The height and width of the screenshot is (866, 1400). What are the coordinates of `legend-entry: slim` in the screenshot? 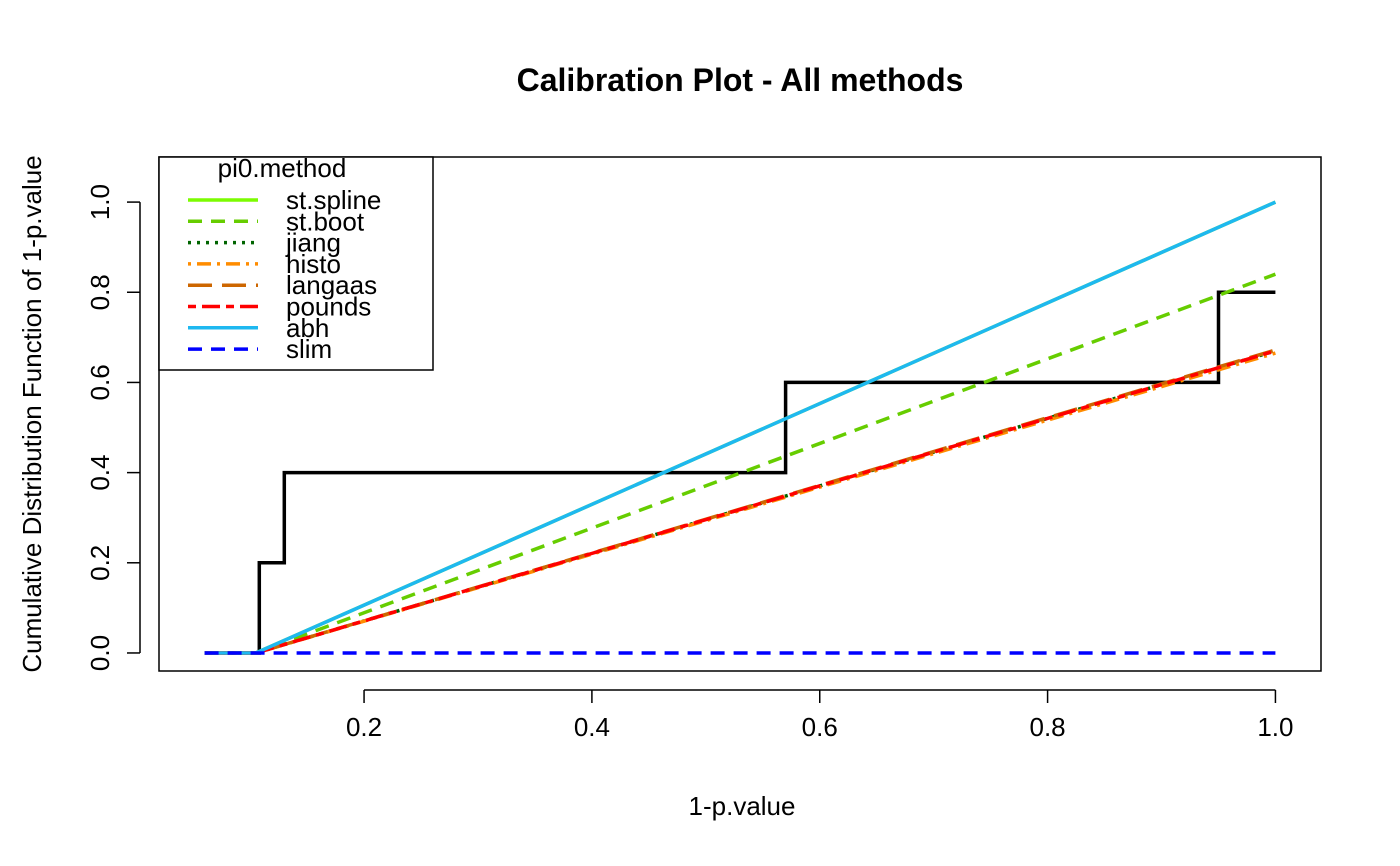 It's located at (260, 349).